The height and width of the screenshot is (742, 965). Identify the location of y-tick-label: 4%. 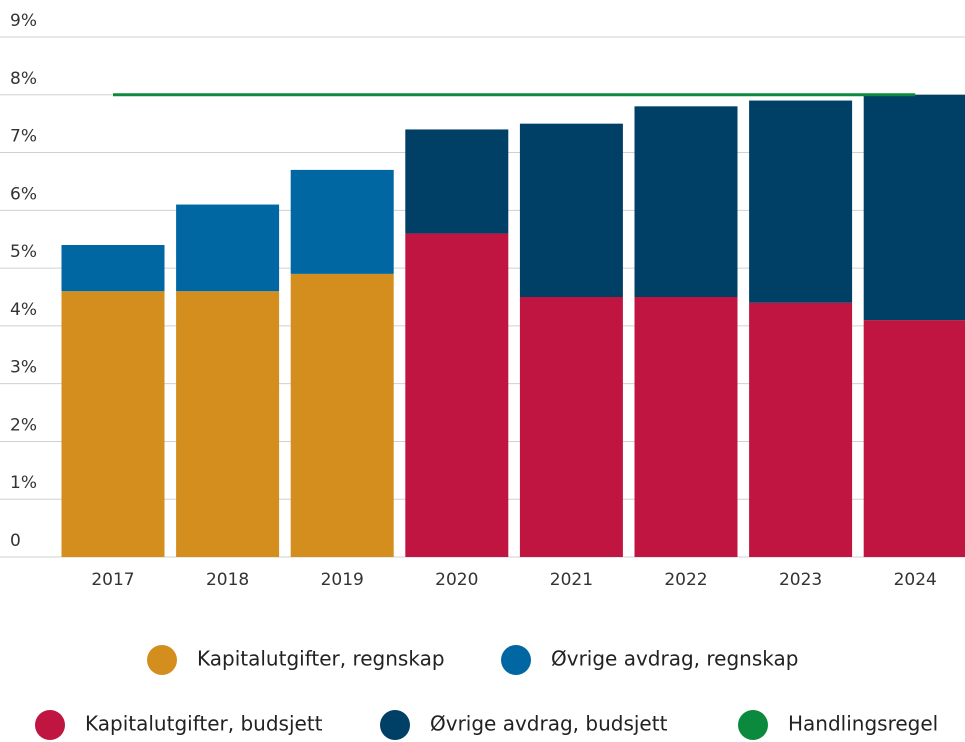
(23, 310).